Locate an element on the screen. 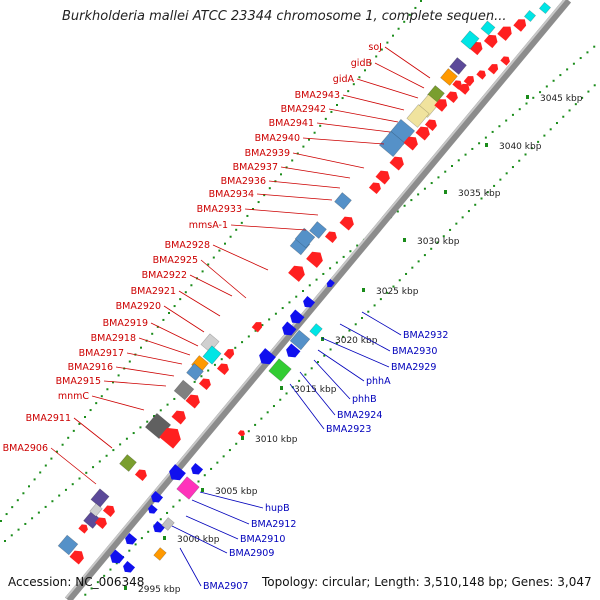  forward-gene-label: BMA2936 is located at coordinates (243, 181).